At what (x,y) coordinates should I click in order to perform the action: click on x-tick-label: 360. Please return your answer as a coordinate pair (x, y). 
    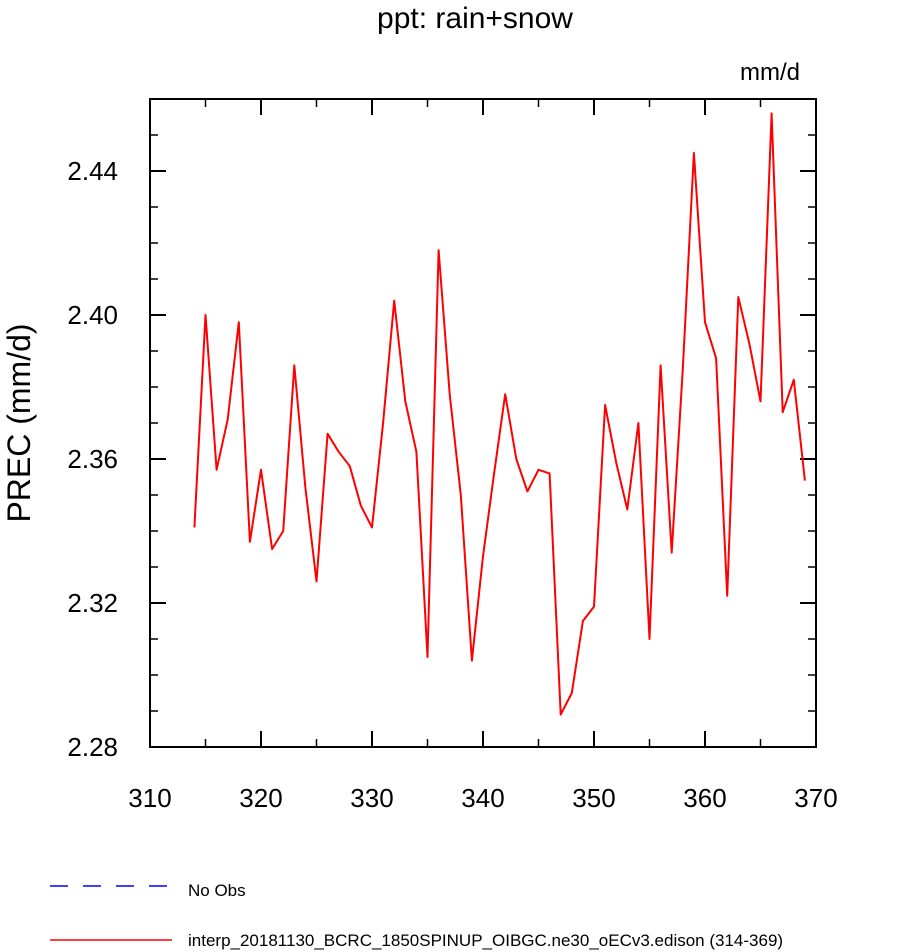
    Looking at the image, I should click on (704, 798).